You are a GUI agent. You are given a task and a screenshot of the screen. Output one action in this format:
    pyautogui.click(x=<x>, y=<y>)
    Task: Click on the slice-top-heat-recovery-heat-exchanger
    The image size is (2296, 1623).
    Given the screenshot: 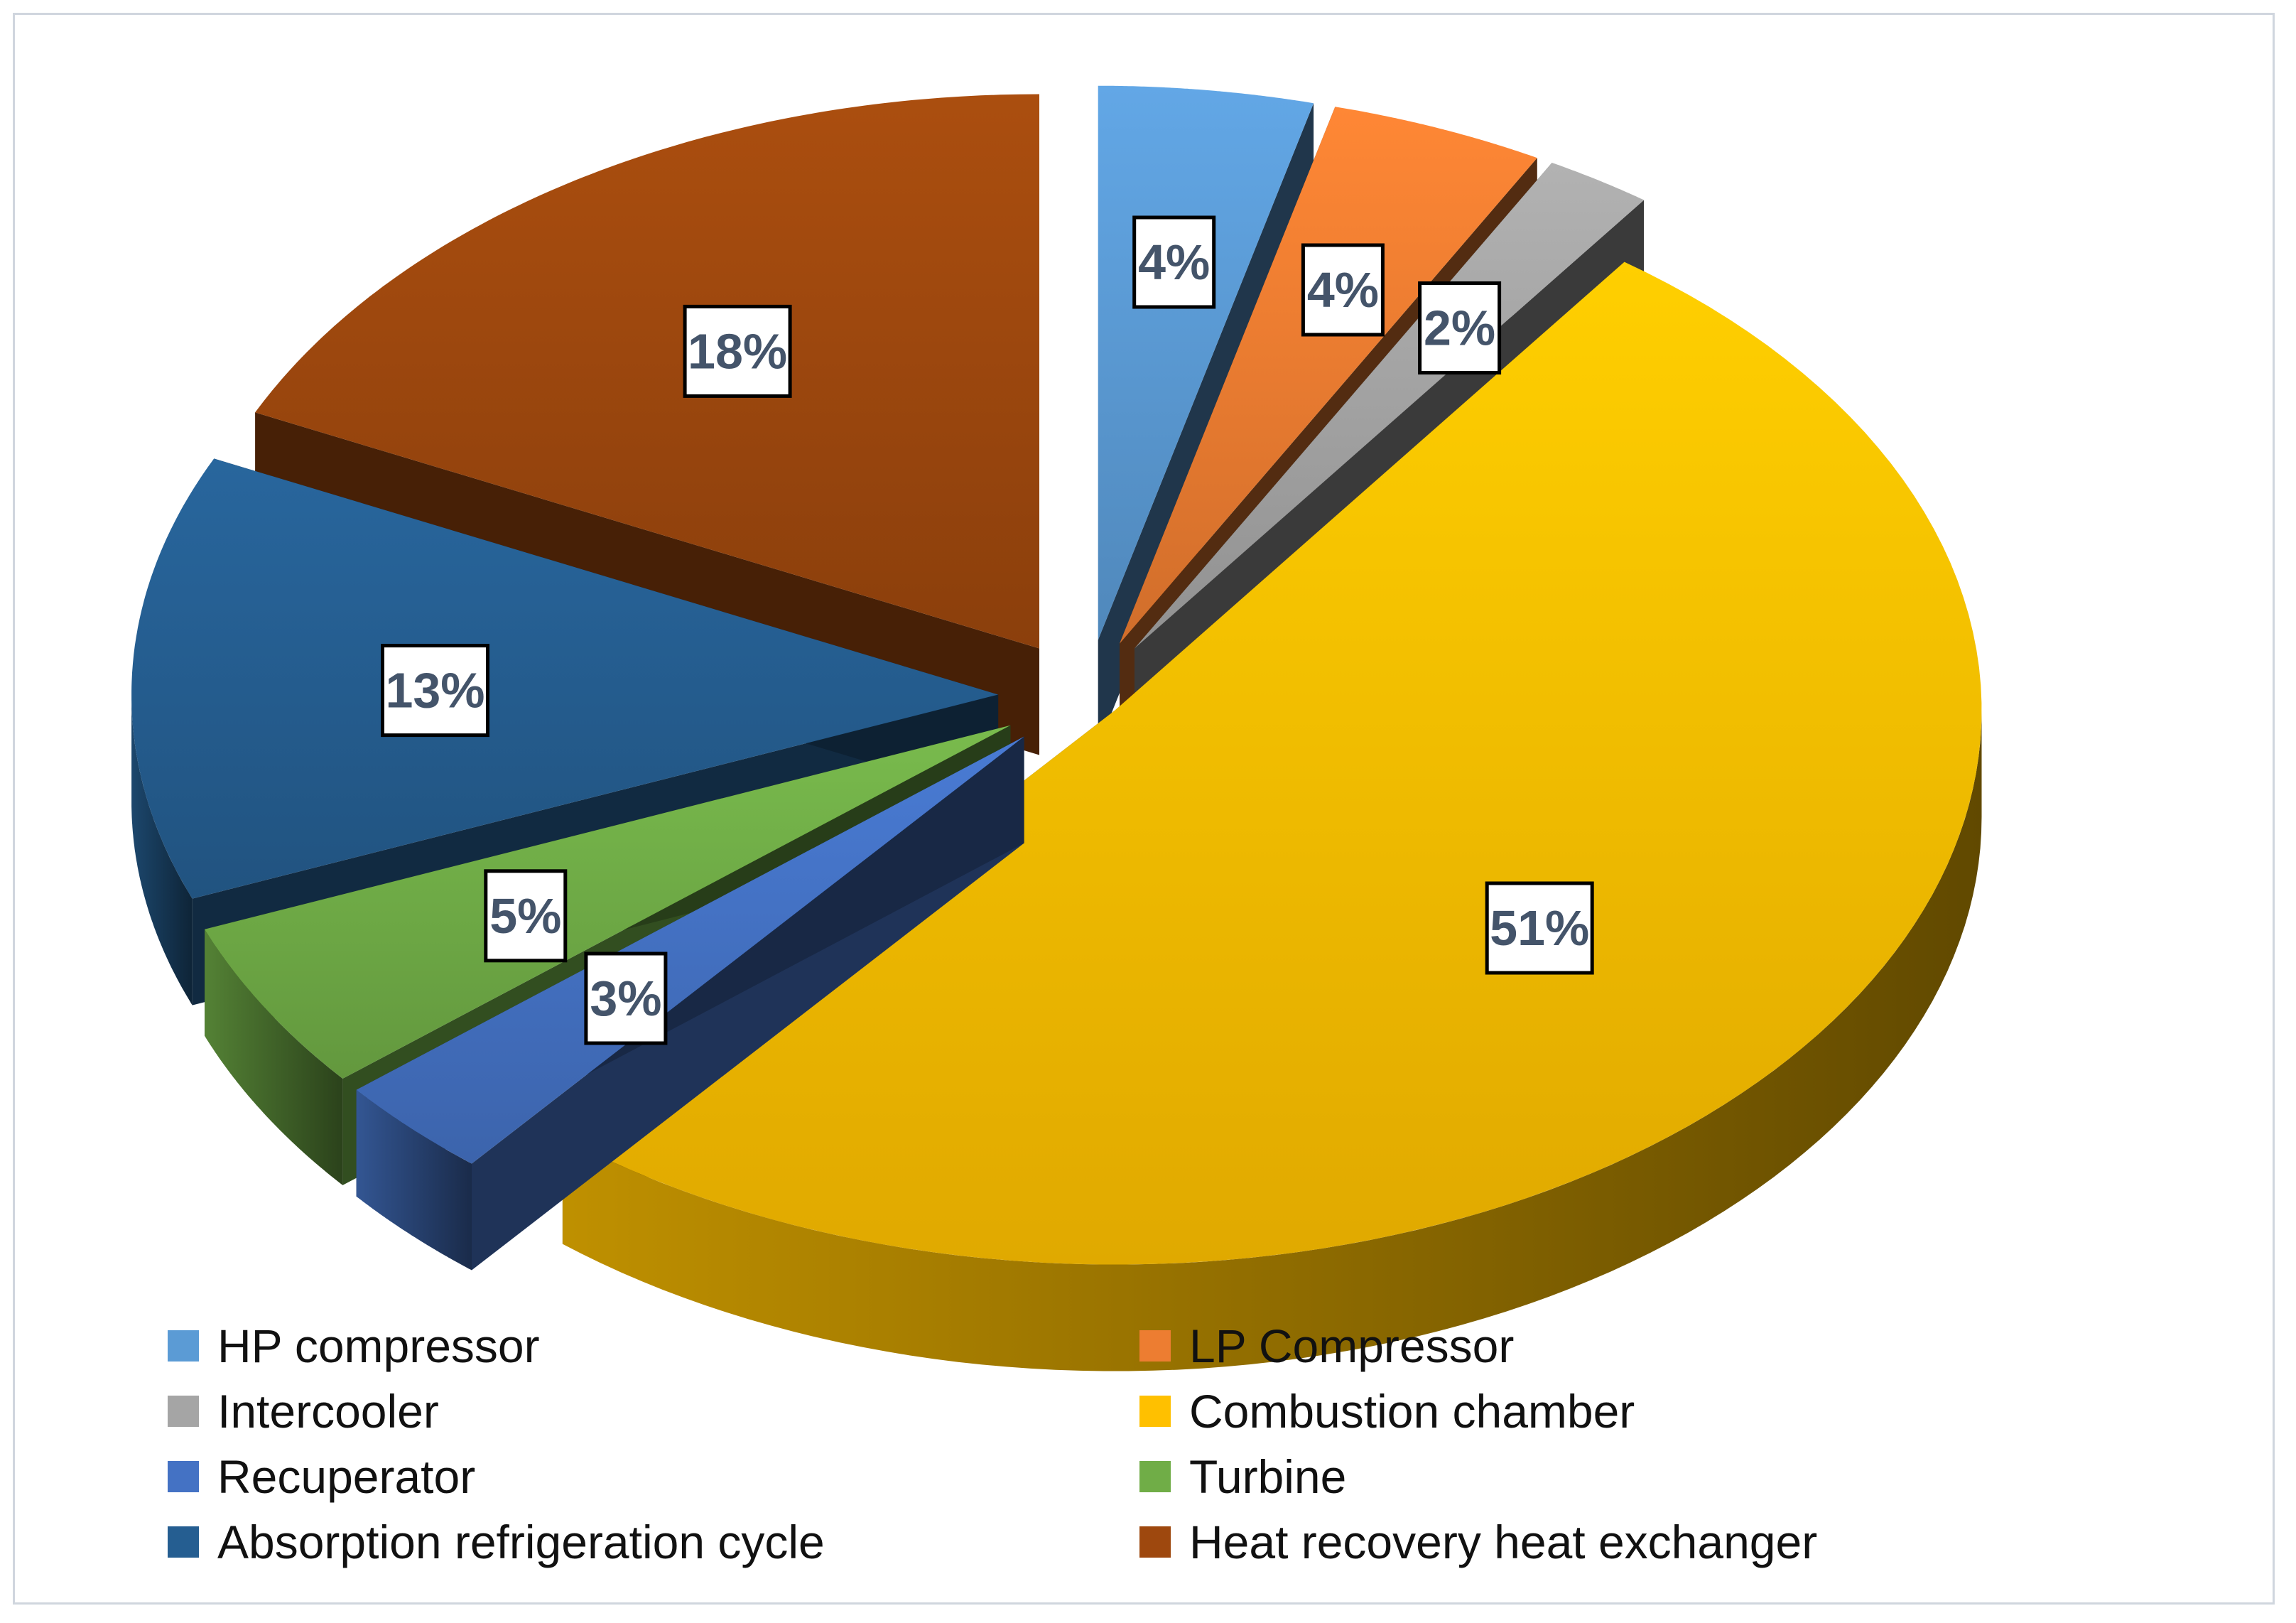 What is the action you would take?
    pyautogui.click(x=647, y=371)
    